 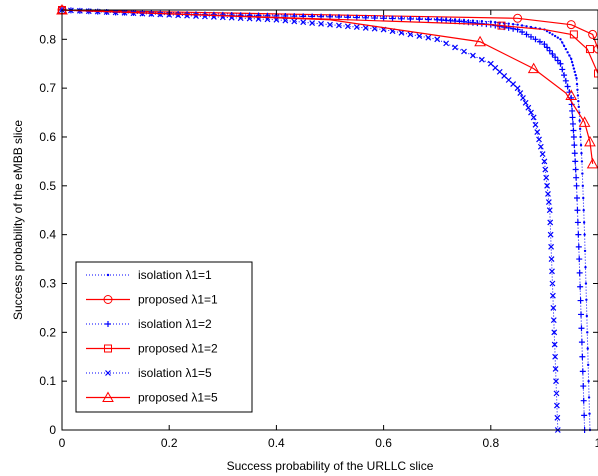 I want to click on x-tick-label: 0, so click(x=62, y=443).